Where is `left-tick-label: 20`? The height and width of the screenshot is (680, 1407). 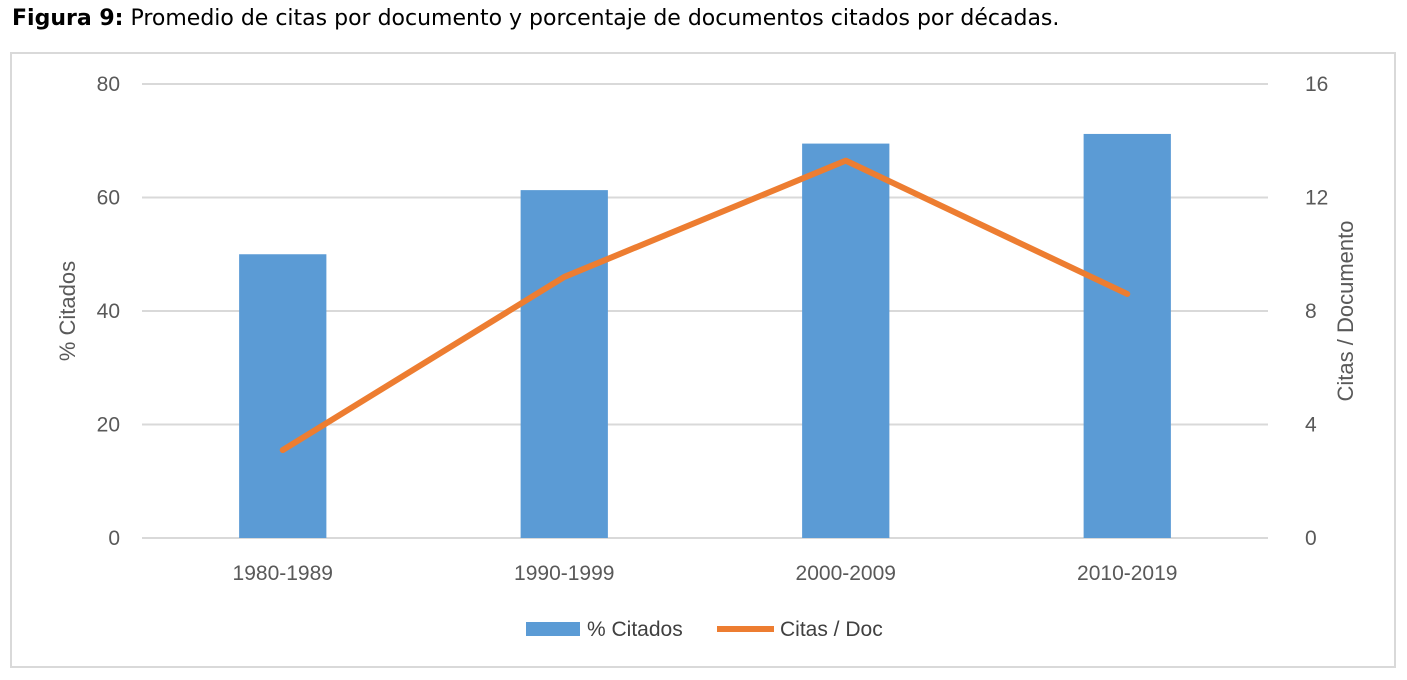
left-tick-label: 20 is located at coordinates (108, 425).